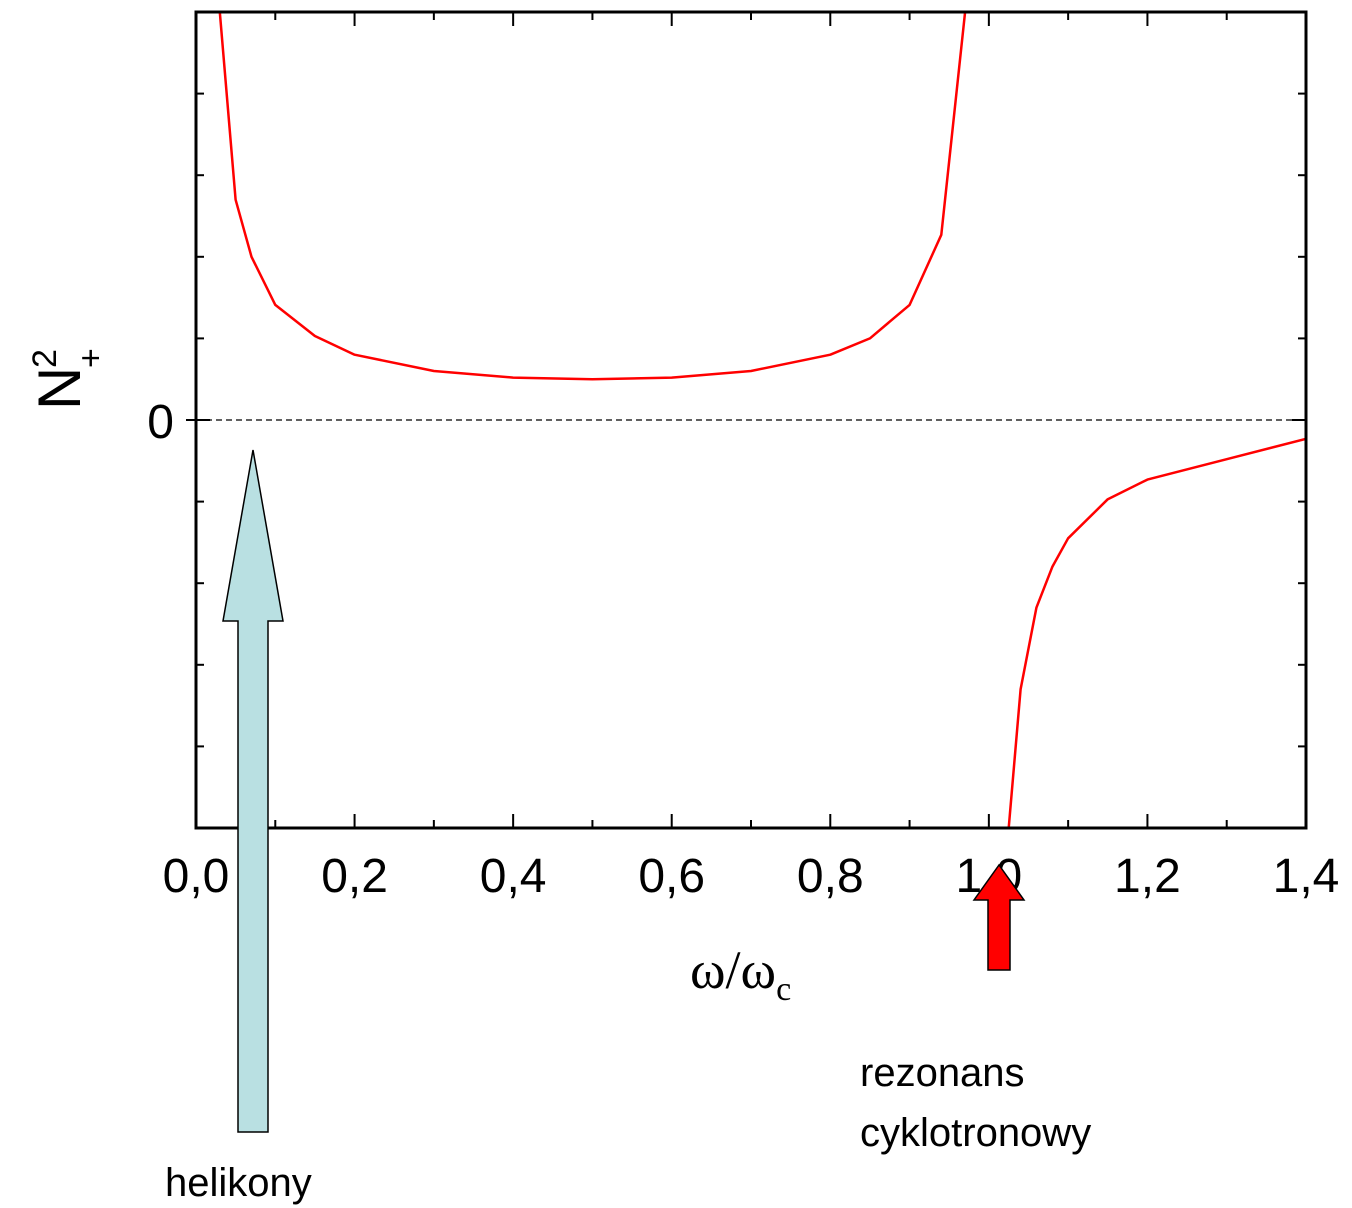 The height and width of the screenshot is (1208, 1352). I want to click on x-tick-label: 0,2, so click(354, 876).